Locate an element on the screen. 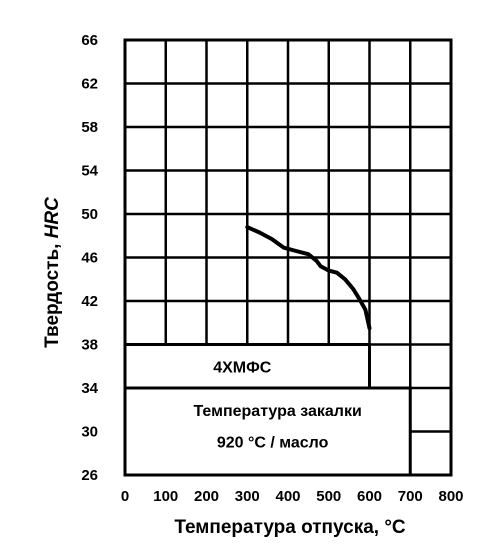  quench-box is located at coordinates (267, 431).